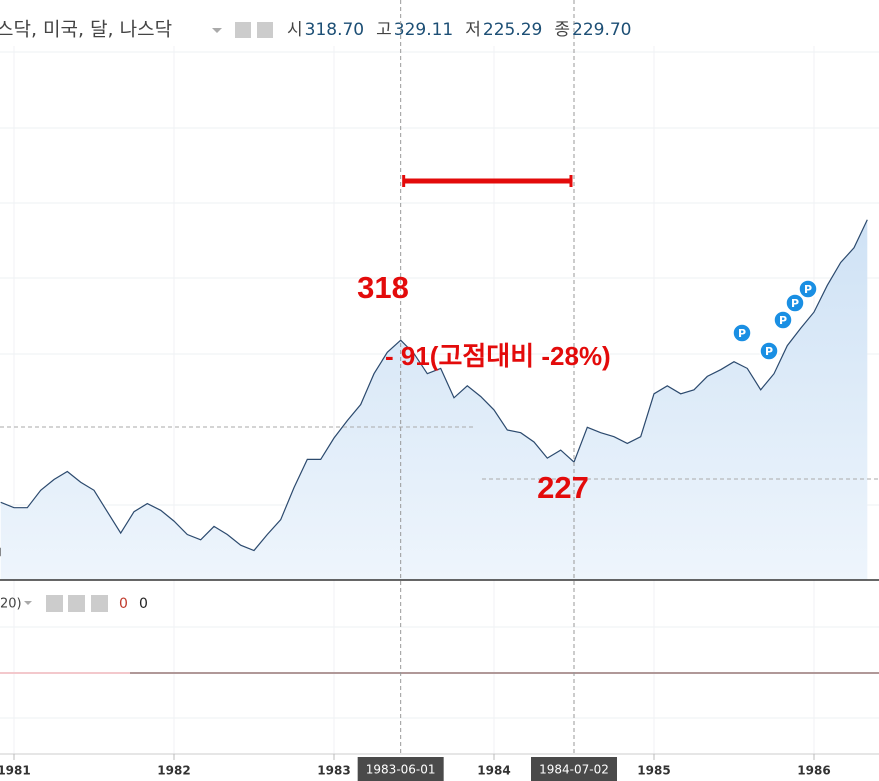 This screenshot has height=781, width=879. I want to click on x-tick-label: 1982, so click(173, 771).